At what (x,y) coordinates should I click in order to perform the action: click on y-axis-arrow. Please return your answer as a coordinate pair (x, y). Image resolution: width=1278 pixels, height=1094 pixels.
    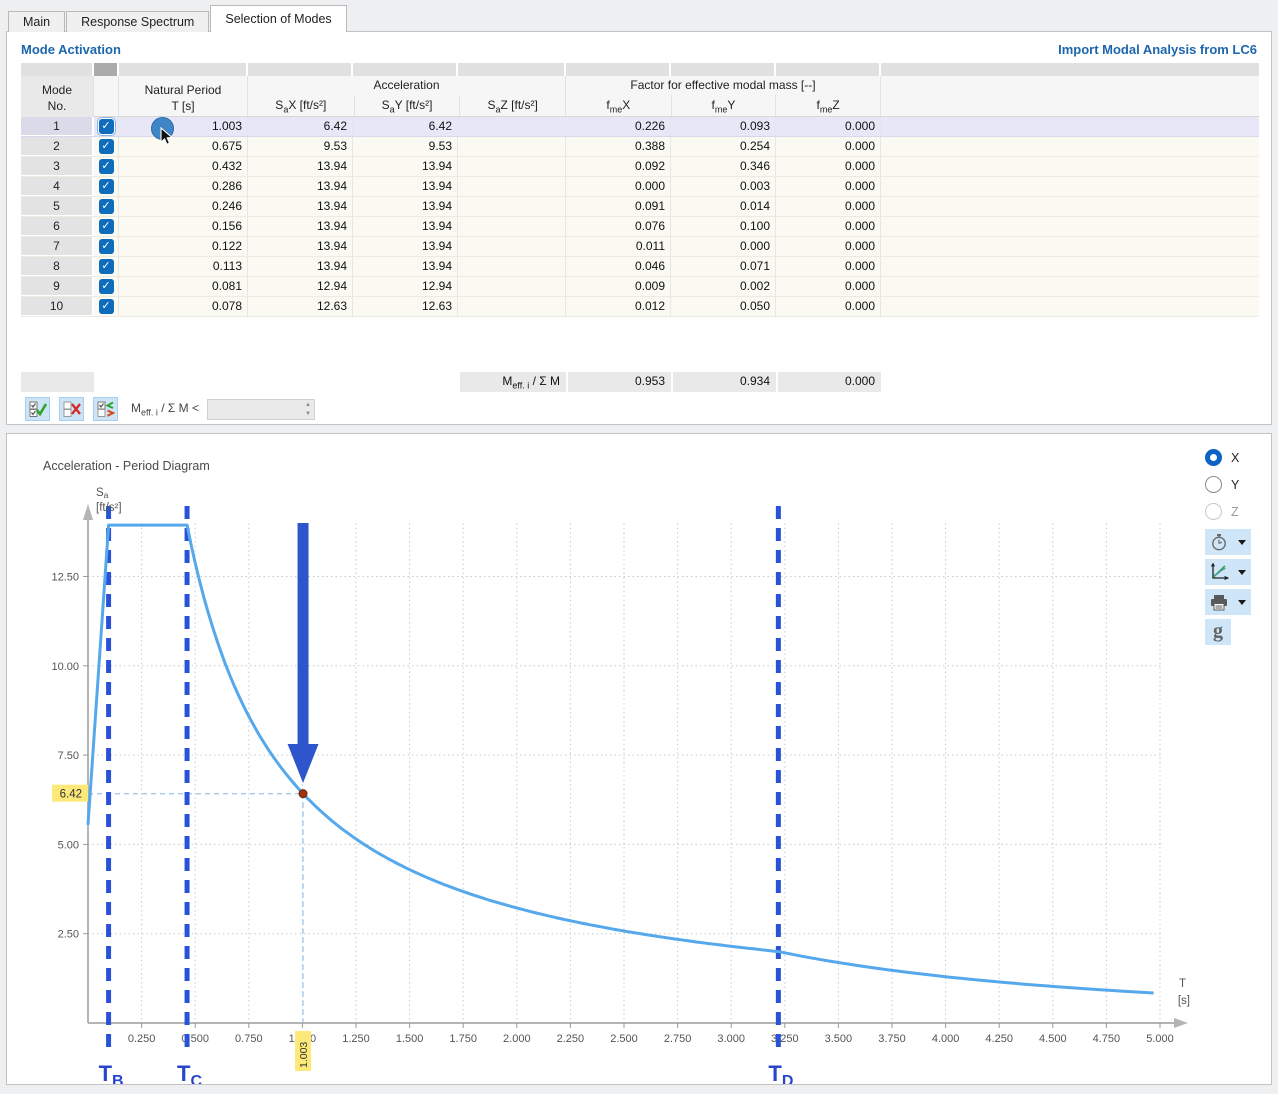
    Looking at the image, I should click on (88, 512).